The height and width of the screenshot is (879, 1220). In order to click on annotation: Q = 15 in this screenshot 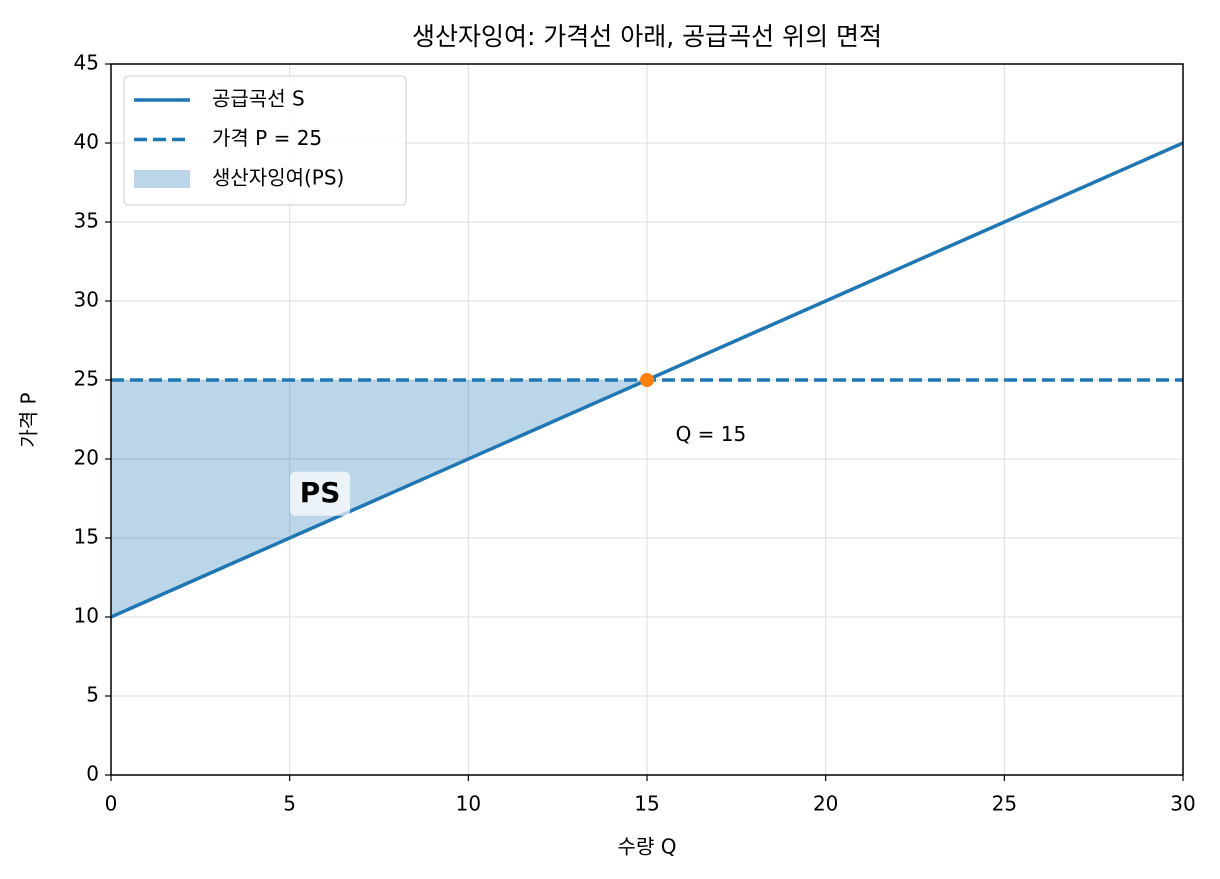, I will do `click(711, 434)`.